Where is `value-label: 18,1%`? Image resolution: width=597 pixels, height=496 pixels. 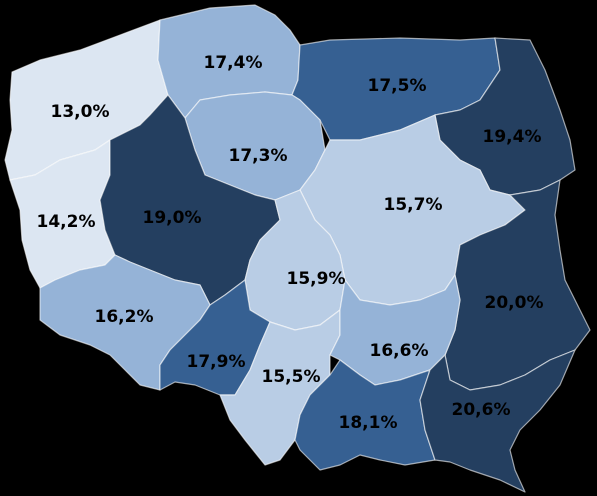
value-label: 18,1% is located at coordinates (368, 423).